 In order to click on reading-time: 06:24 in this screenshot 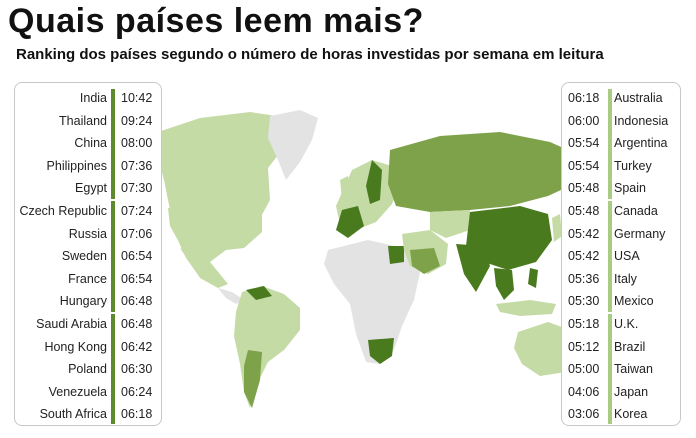, I will do `click(137, 391)`.